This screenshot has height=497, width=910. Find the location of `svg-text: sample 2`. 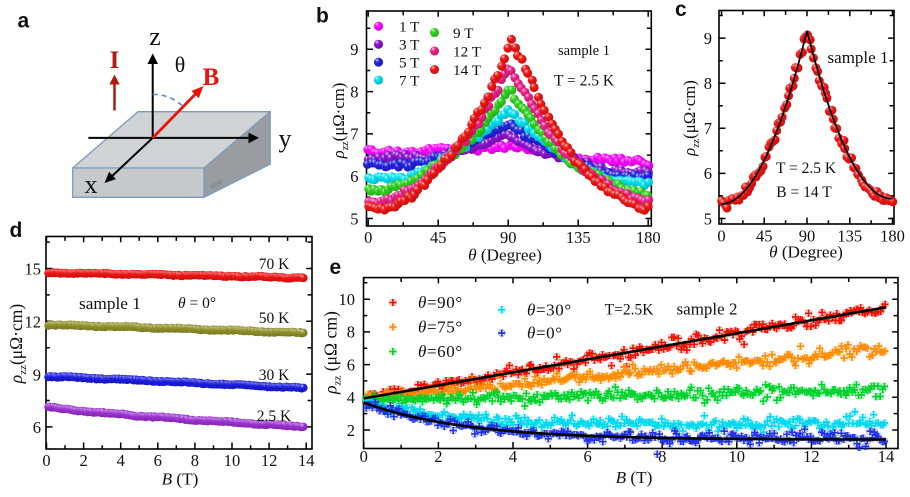

svg-text: sample 2 is located at coordinates (707, 309).